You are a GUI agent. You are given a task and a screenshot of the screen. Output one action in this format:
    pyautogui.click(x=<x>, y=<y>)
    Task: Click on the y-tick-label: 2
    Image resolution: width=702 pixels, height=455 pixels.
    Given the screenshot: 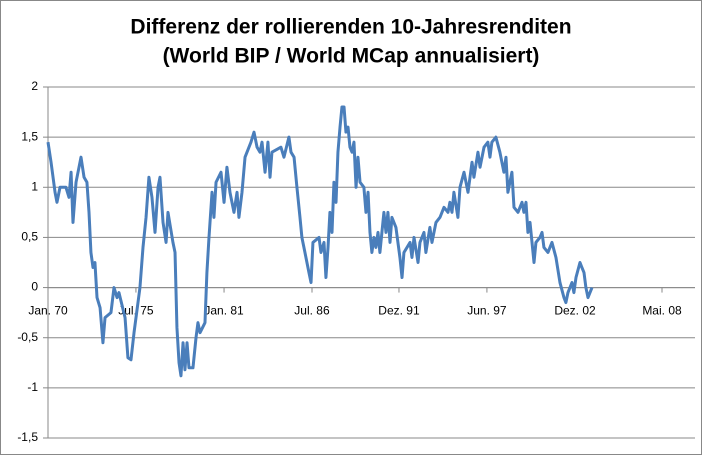 What is the action you would take?
    pyautogui.click(x=34, y=86)
    